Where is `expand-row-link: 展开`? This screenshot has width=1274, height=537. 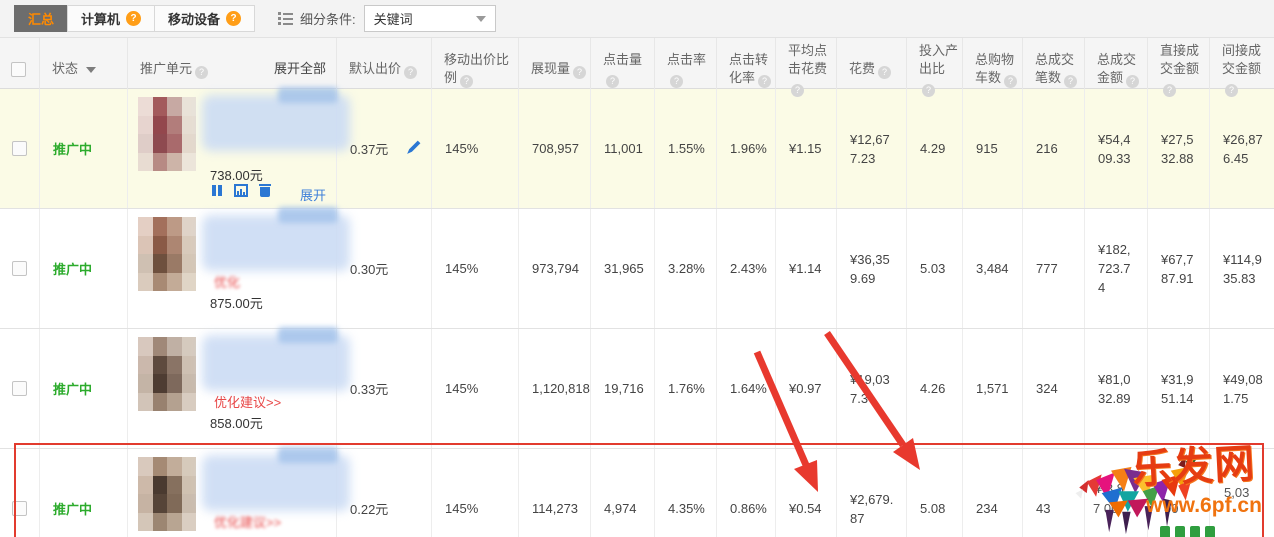 expand-row-link: 展开 is located at coordinates (312, 195).